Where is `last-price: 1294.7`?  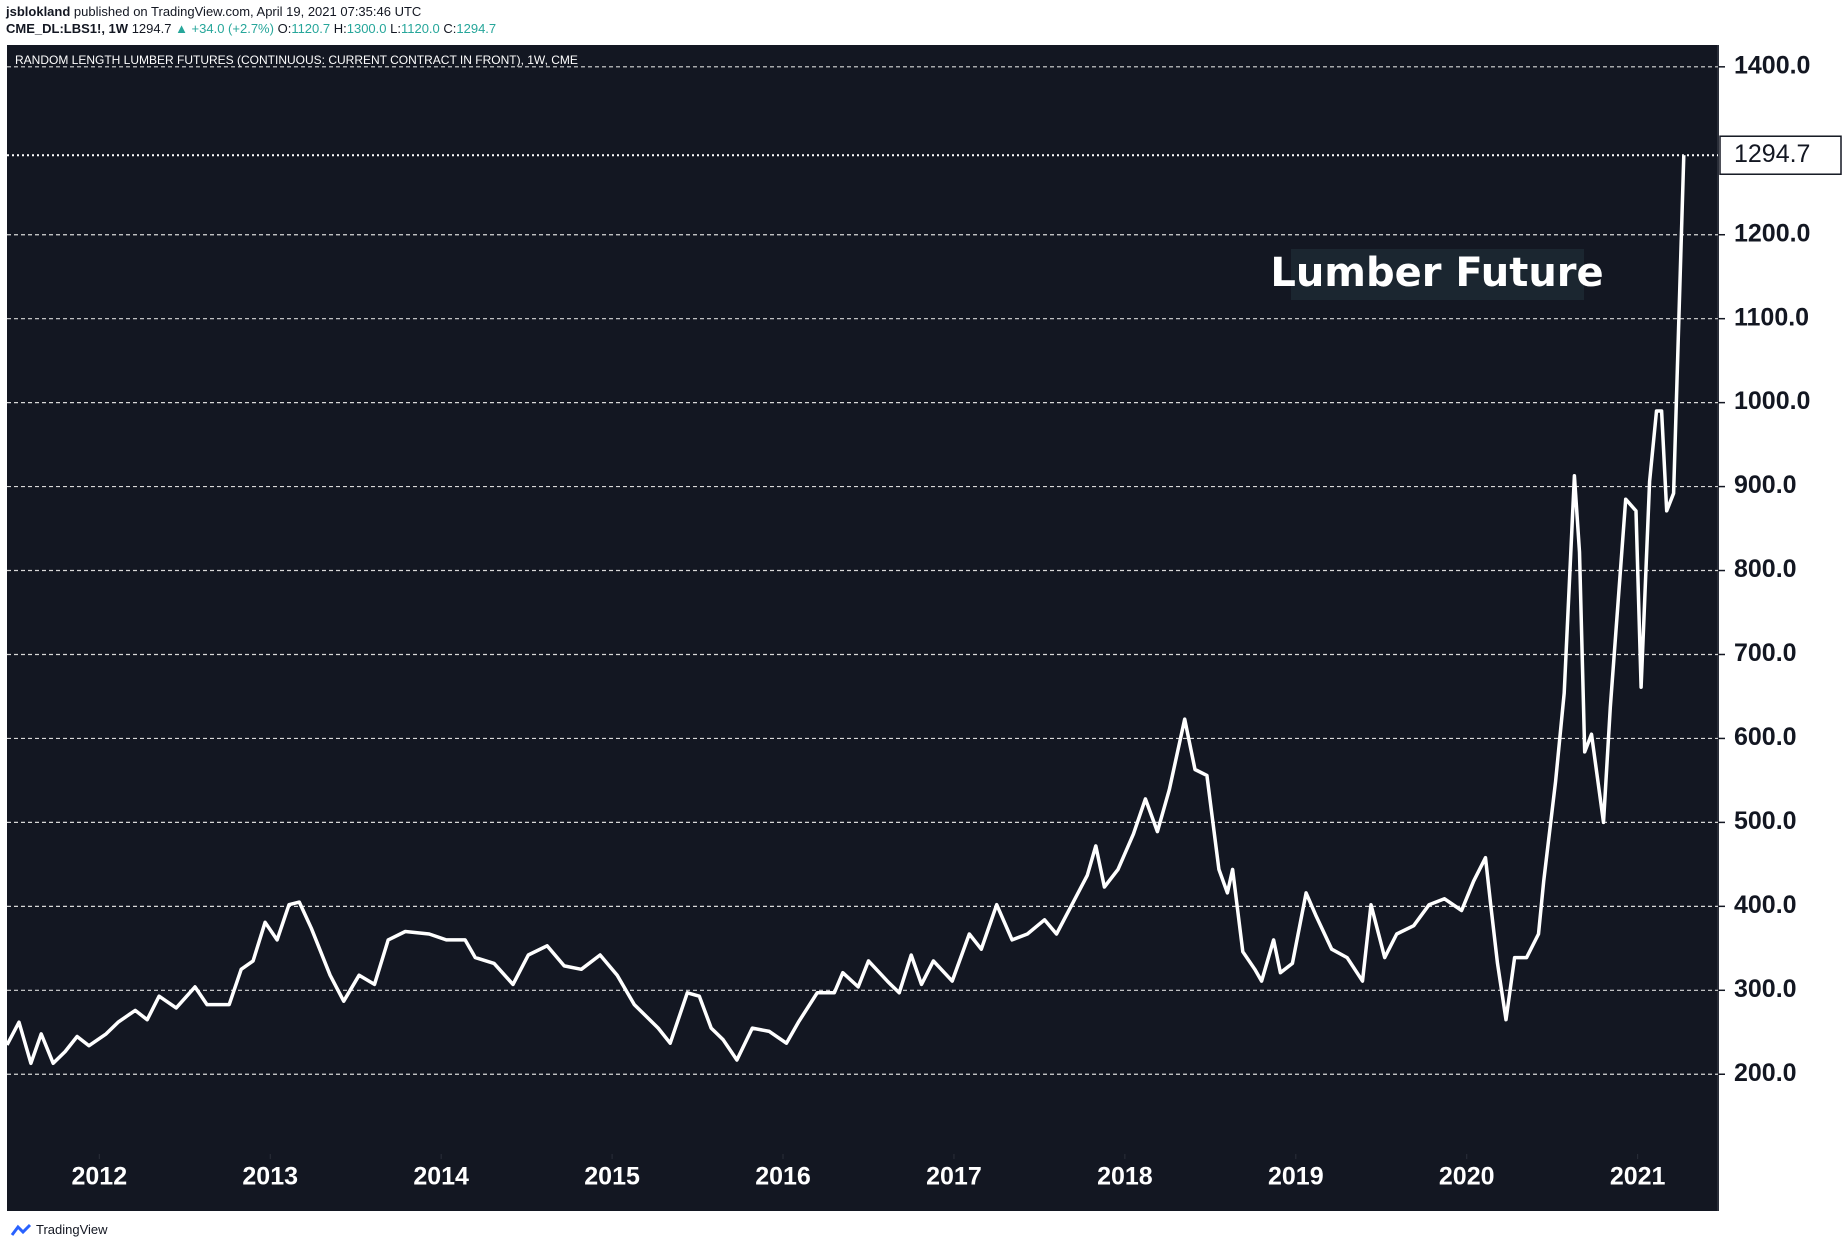 last-price: 1294.7 is located at coordinates (151, 28).